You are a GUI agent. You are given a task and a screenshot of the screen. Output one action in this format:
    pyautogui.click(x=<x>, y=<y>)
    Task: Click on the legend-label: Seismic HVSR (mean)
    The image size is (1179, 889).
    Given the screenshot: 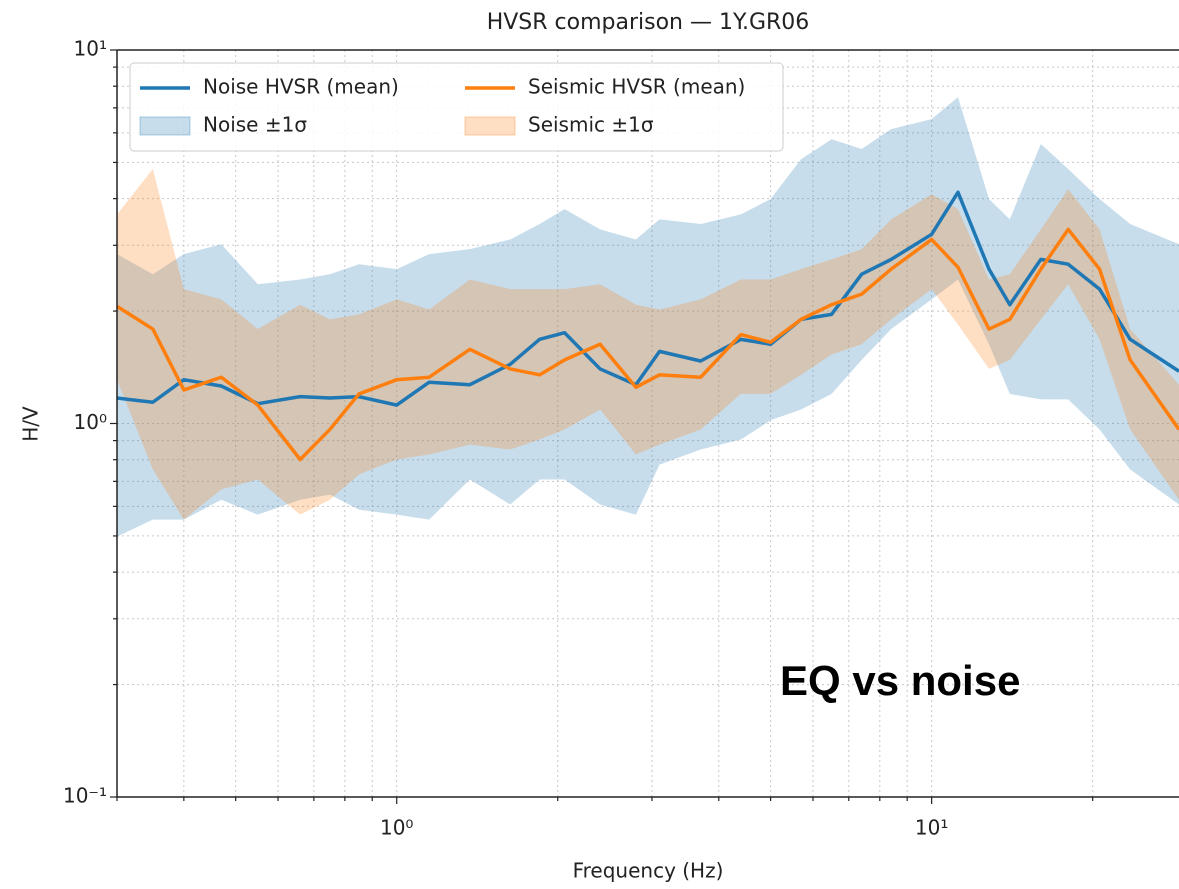 What is the action you would take?
    pyautogui.click(x=636, y=87)
    